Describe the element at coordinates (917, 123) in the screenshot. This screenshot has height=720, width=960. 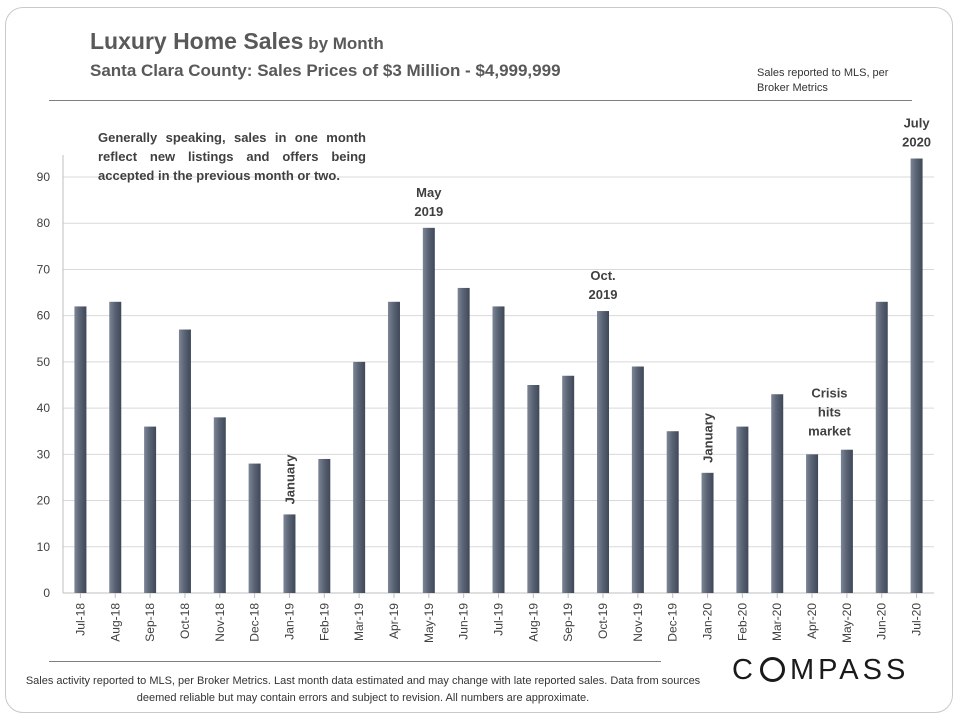
I see `annotation-label: July` at that location.